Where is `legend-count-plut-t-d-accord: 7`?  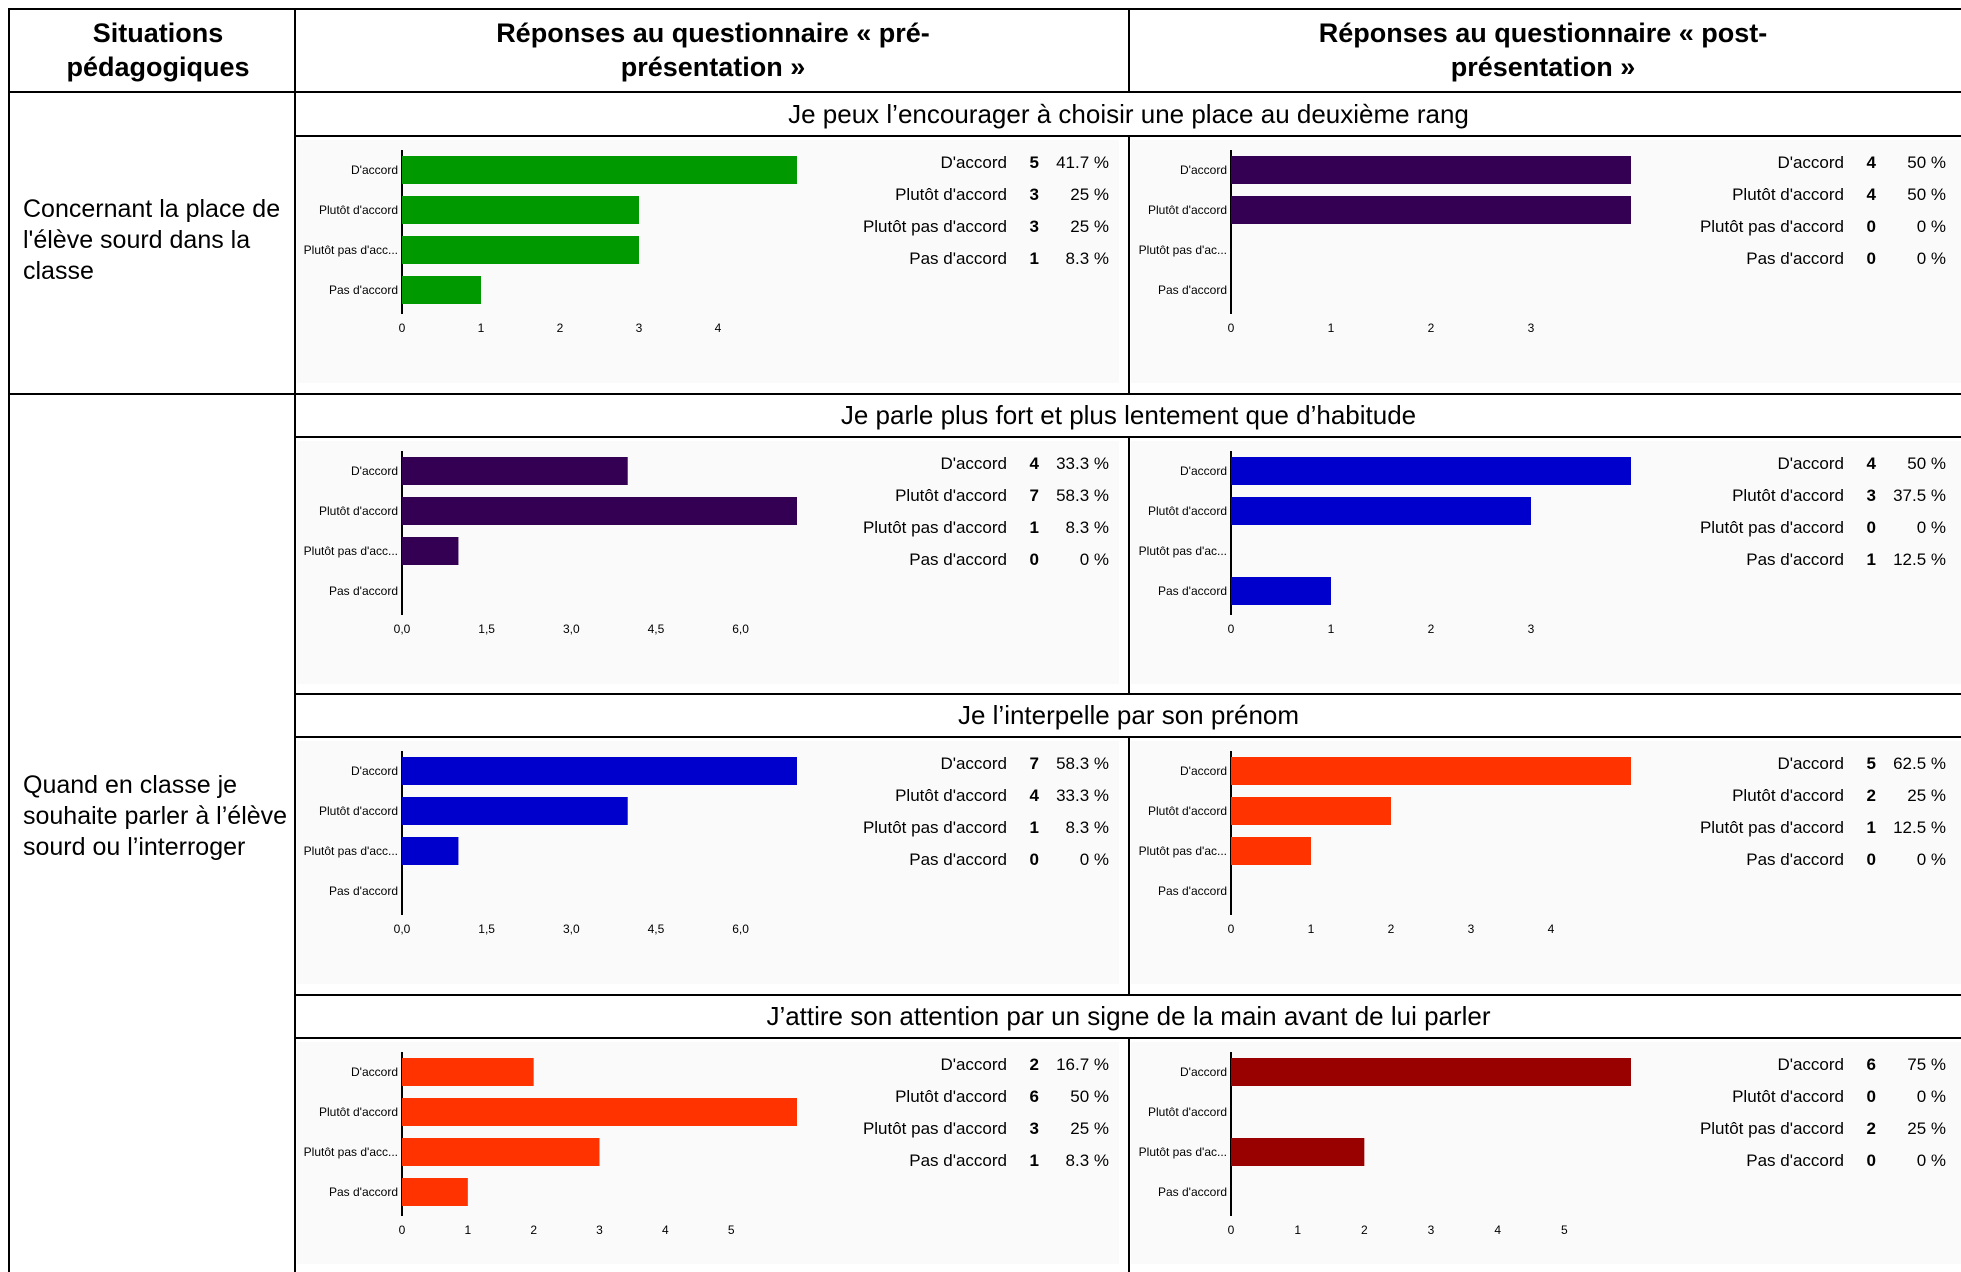
legend-count-plut-t-d-accord: 7 is located at coordinates (1034, 495).